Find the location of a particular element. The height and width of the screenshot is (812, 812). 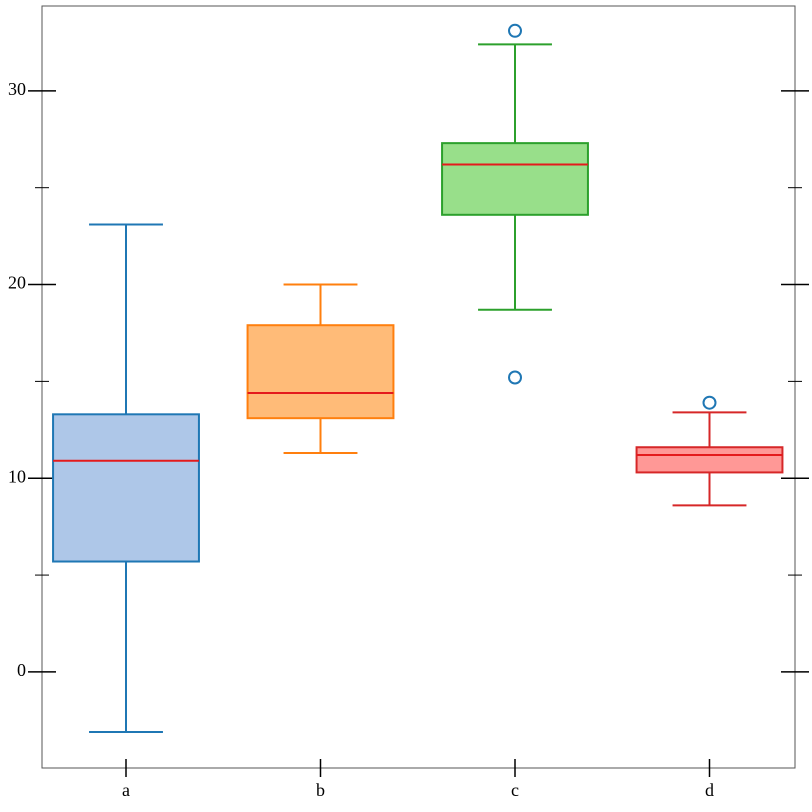

y-tick-label: 10 is located at coordinates (17, 476).